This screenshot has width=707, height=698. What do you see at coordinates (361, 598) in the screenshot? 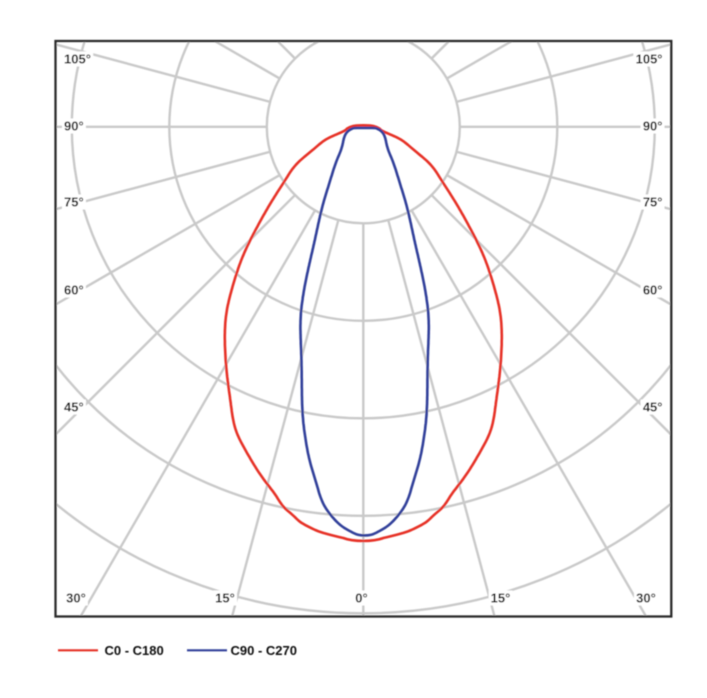
I see `svg-text: 0°` at bounding box center [361, 598].